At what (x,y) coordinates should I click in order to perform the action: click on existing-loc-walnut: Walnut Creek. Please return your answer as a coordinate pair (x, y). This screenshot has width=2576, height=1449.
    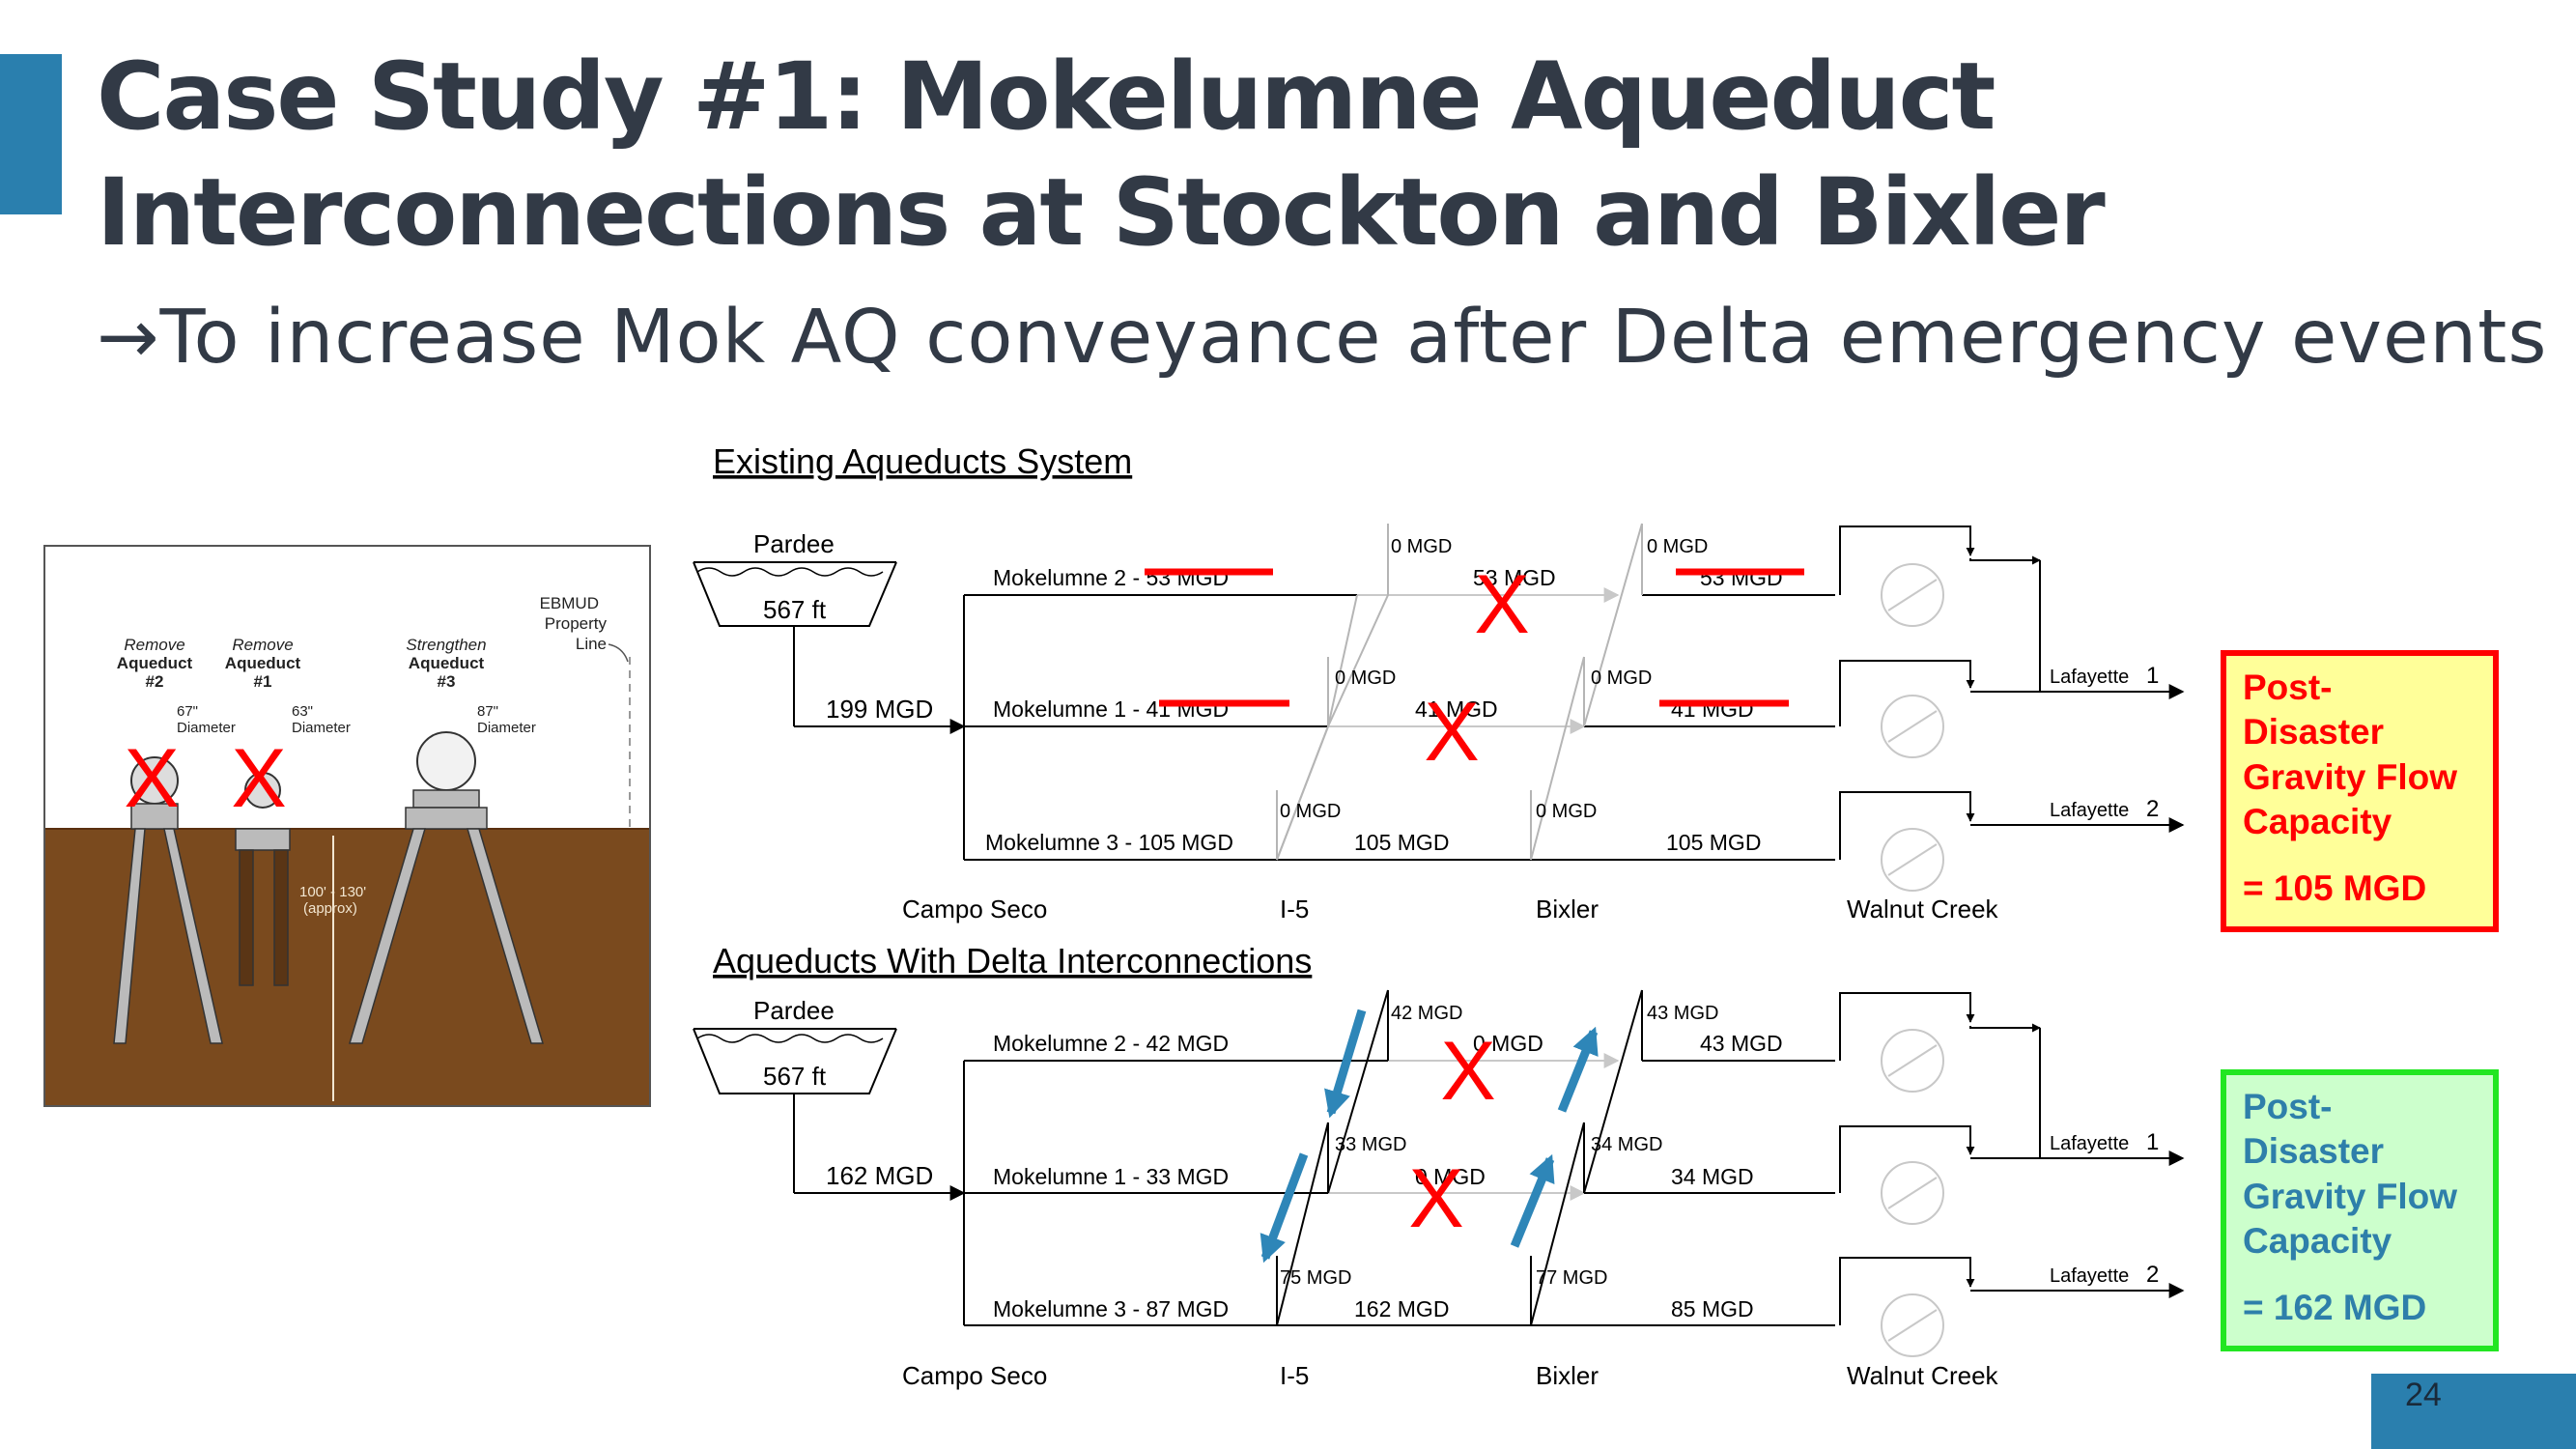
    Looking at the image, I should click on (1923, 909).